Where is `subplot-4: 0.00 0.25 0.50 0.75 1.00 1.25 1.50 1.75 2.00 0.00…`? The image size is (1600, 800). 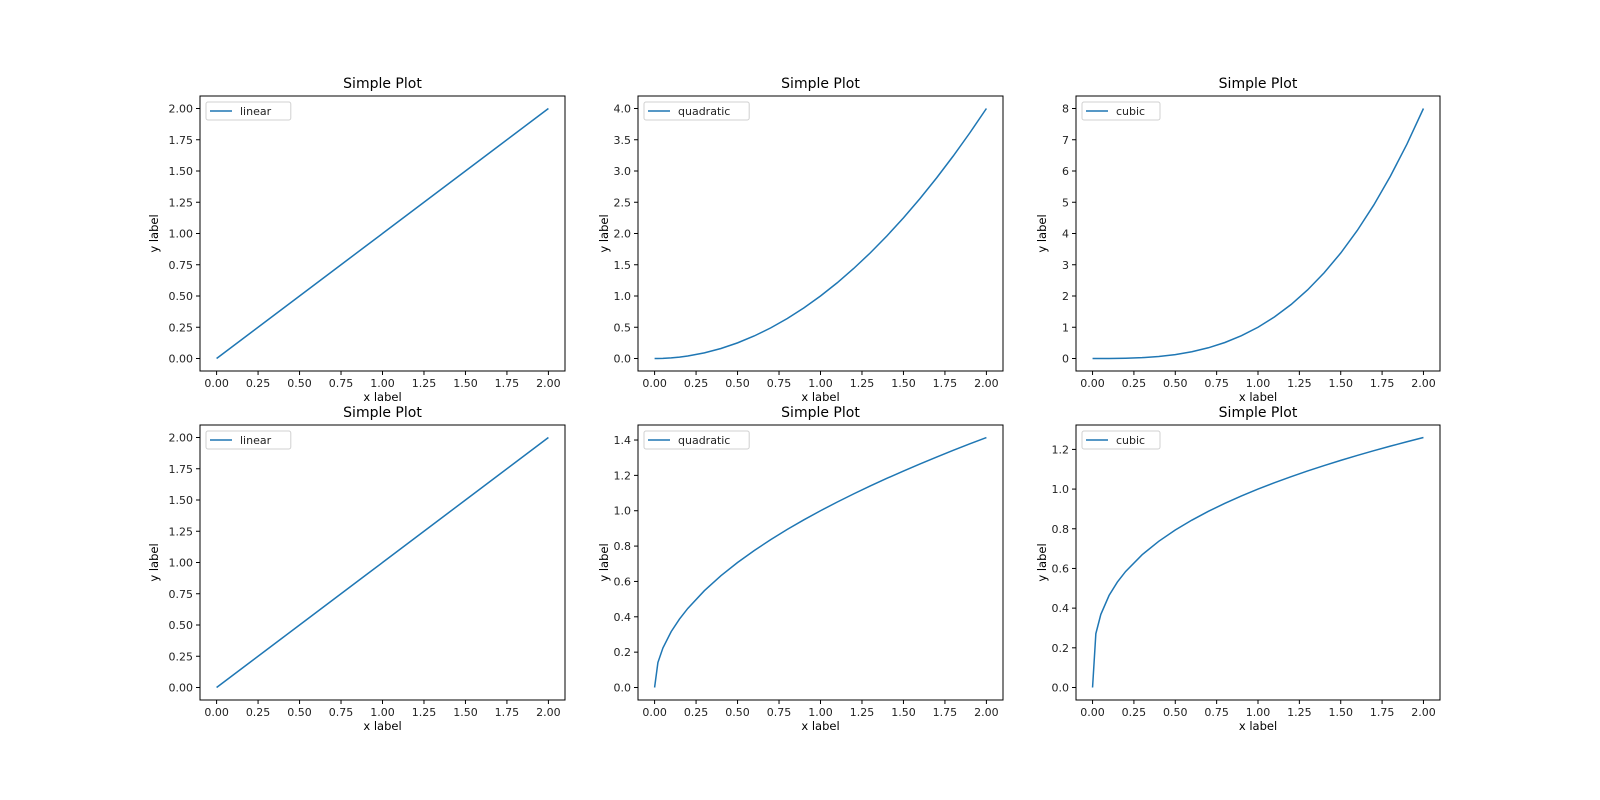
subplot-4: 0.00 0.25 0.50 0.75 1.00 1.25 1.50 1.75 2.00 0.00… is located at coordinates (356, 569).